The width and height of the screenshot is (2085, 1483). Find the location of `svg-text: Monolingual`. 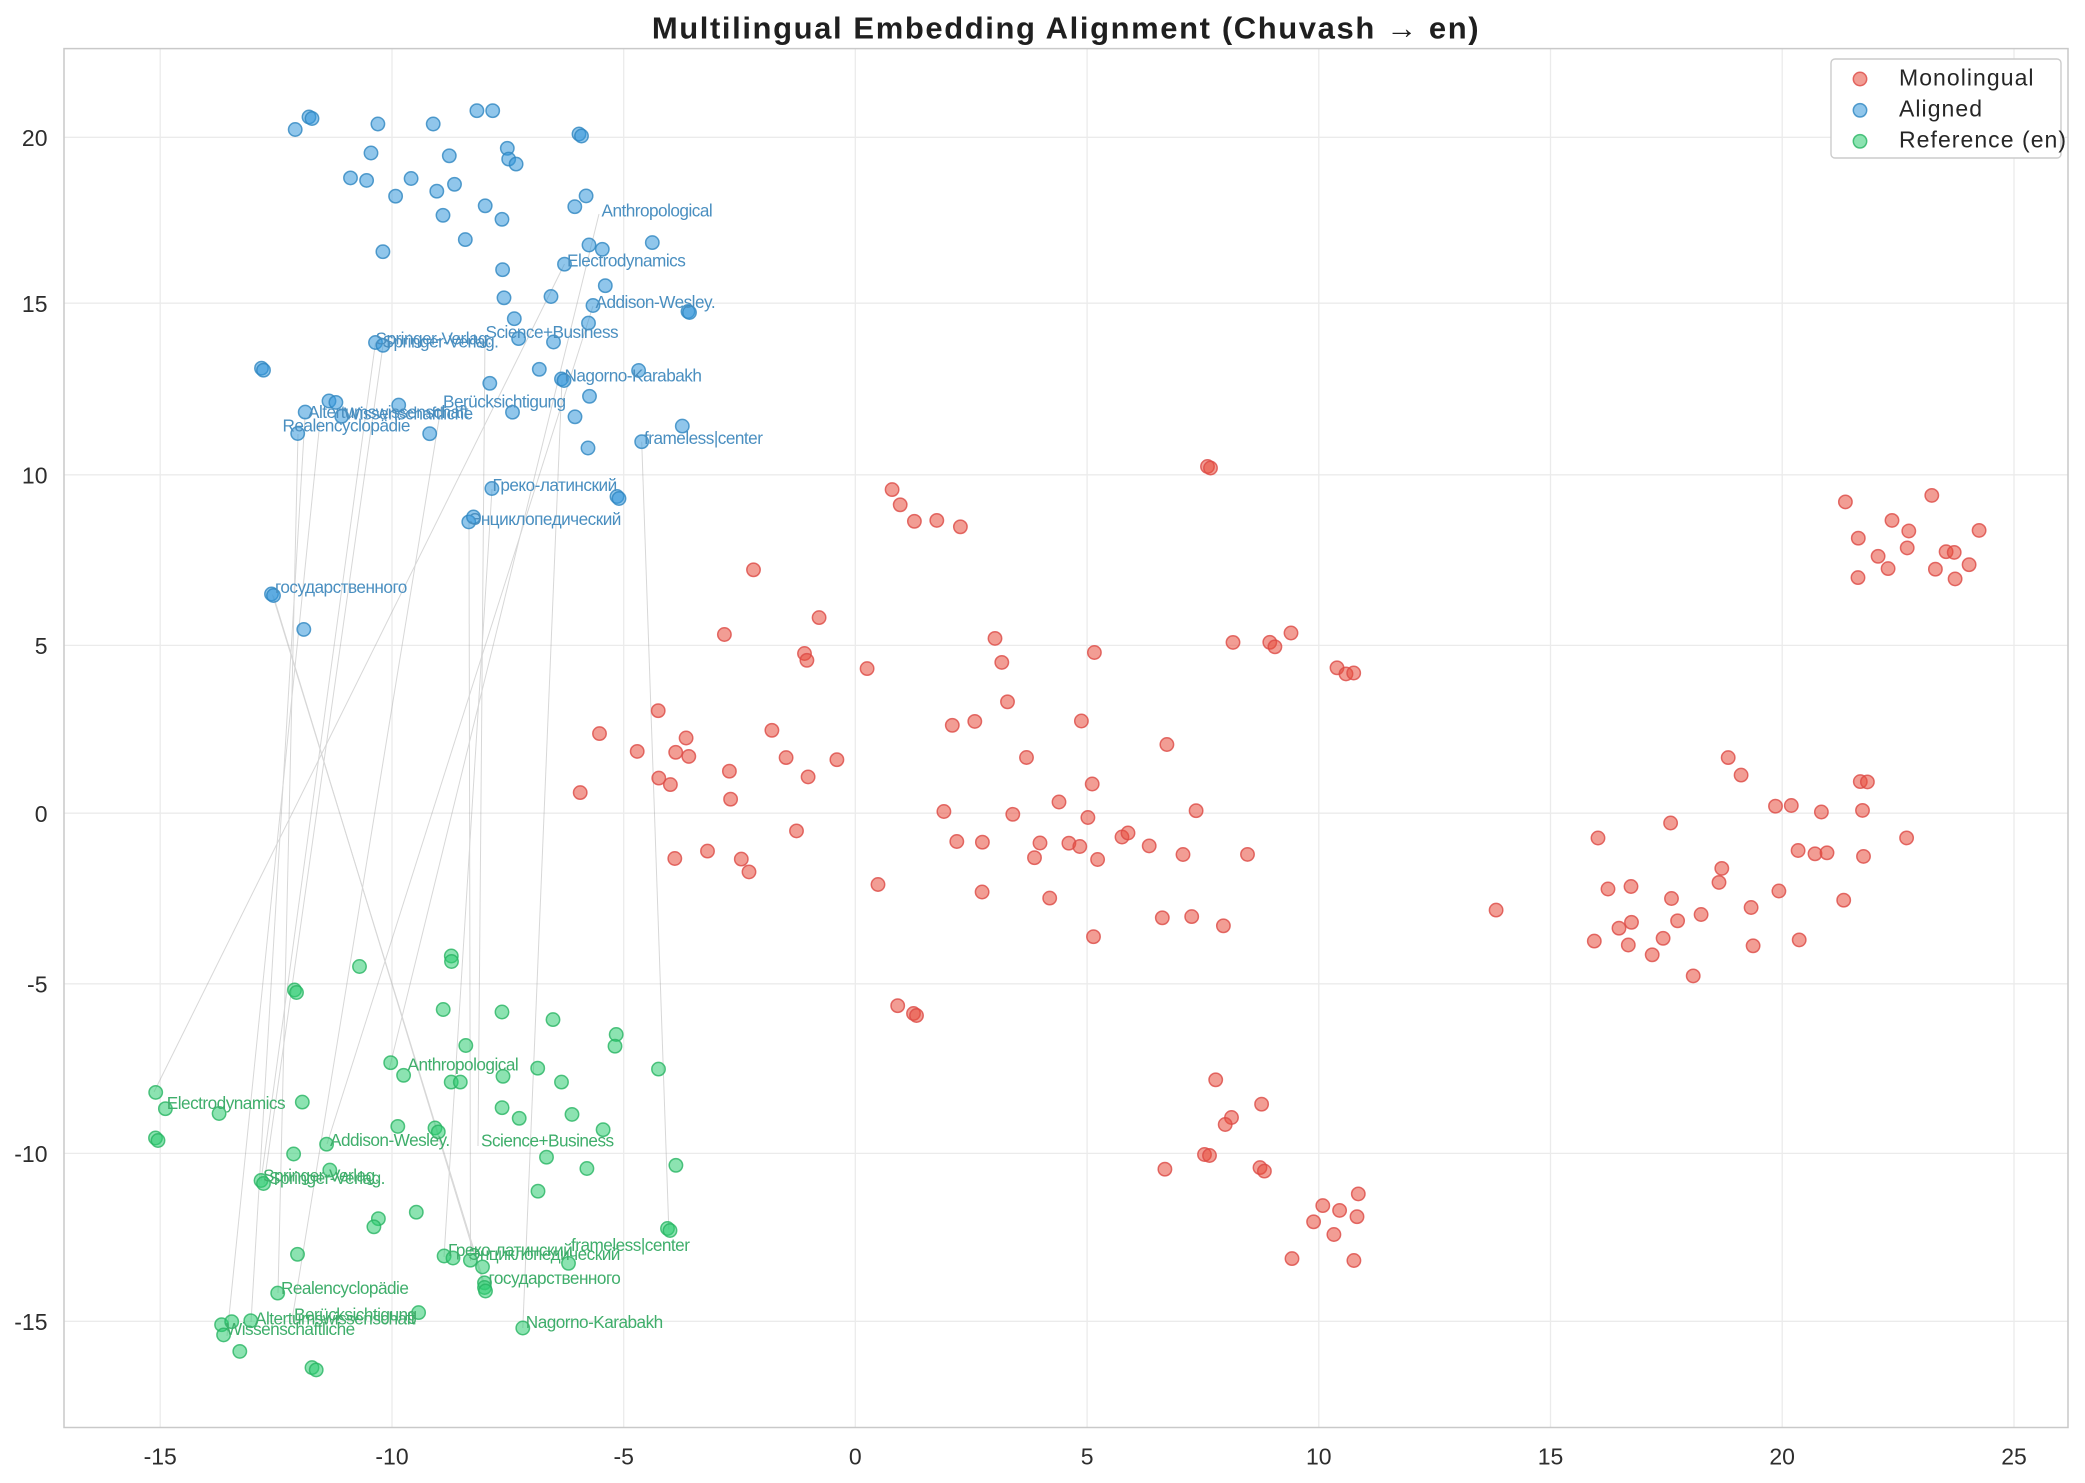

svg-text: Monolingual is located at coordinates (1967, 77).